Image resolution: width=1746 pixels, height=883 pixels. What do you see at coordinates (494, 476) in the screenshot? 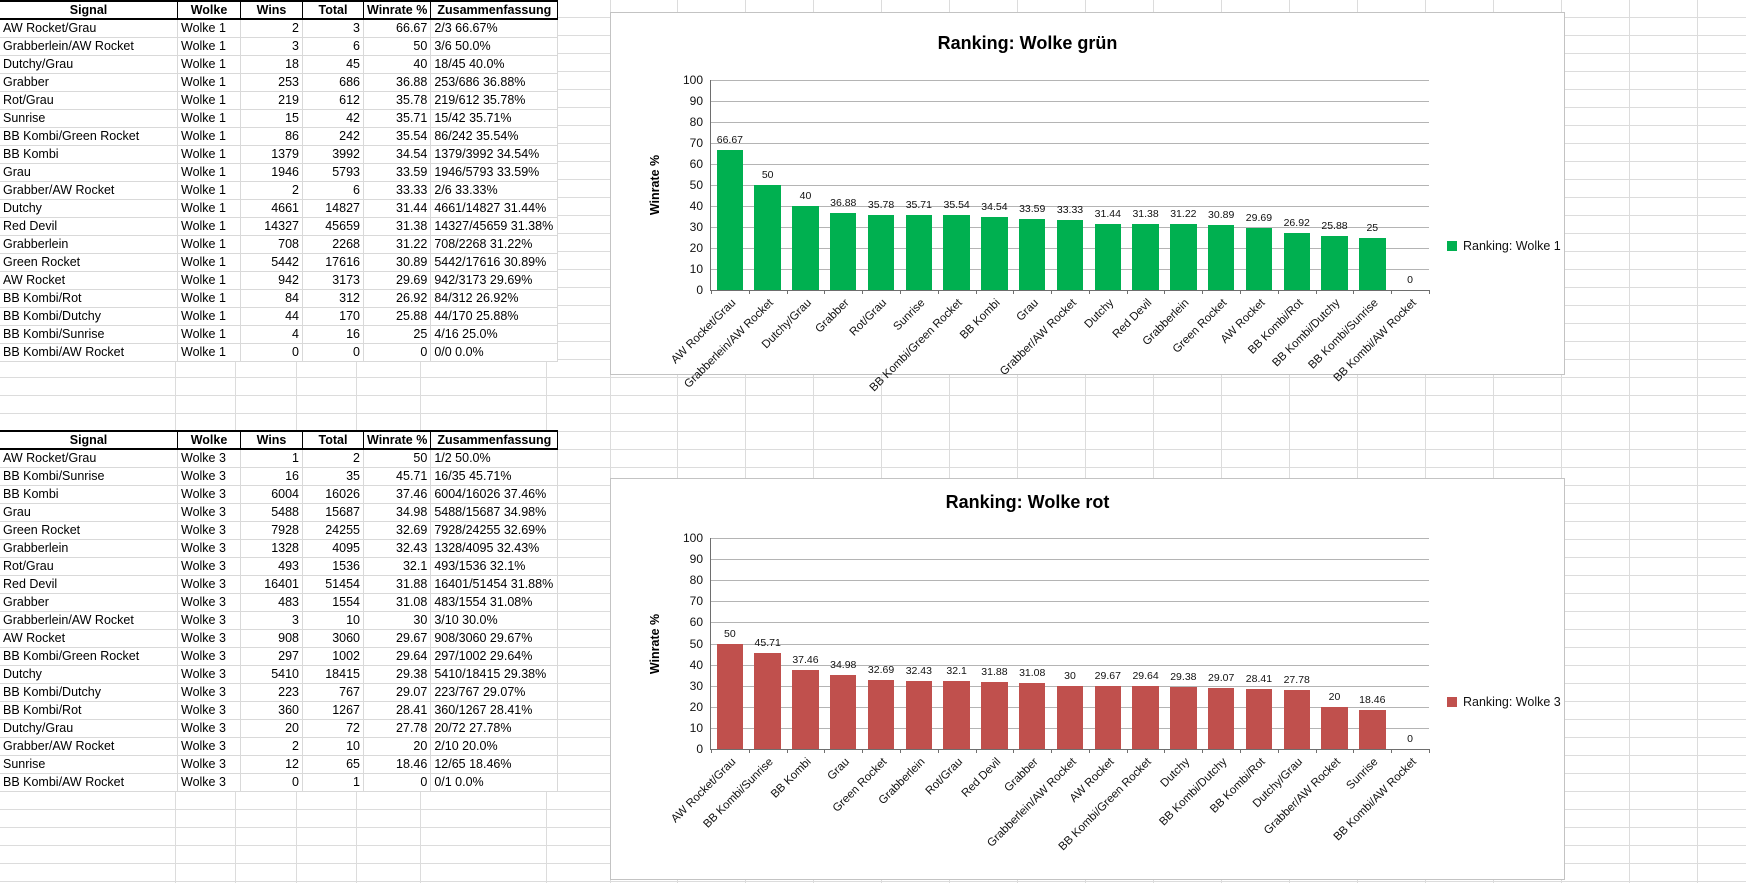
I see `cell: 16/35 45.71%` at bounding box center [494, 476].